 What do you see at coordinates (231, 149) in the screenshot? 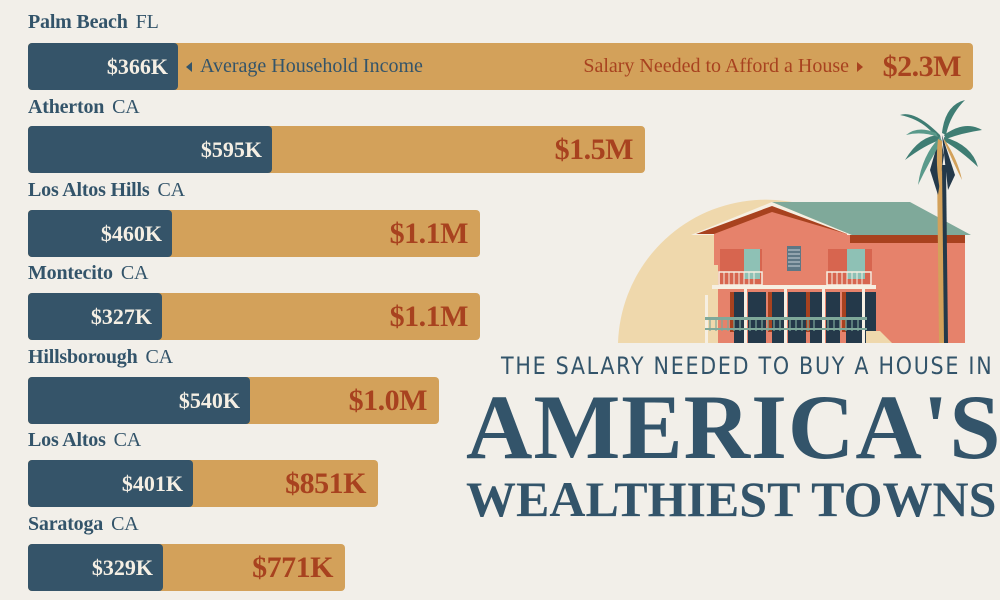
I see `income-value: $595K` at bounding box center [231, 149].